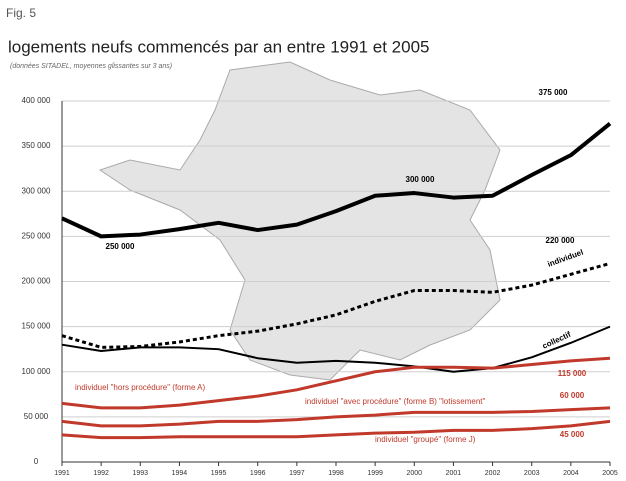  Describe the element at coordinates (572, 395) in the screenshot. I see `annotation: 60 000` at that location.